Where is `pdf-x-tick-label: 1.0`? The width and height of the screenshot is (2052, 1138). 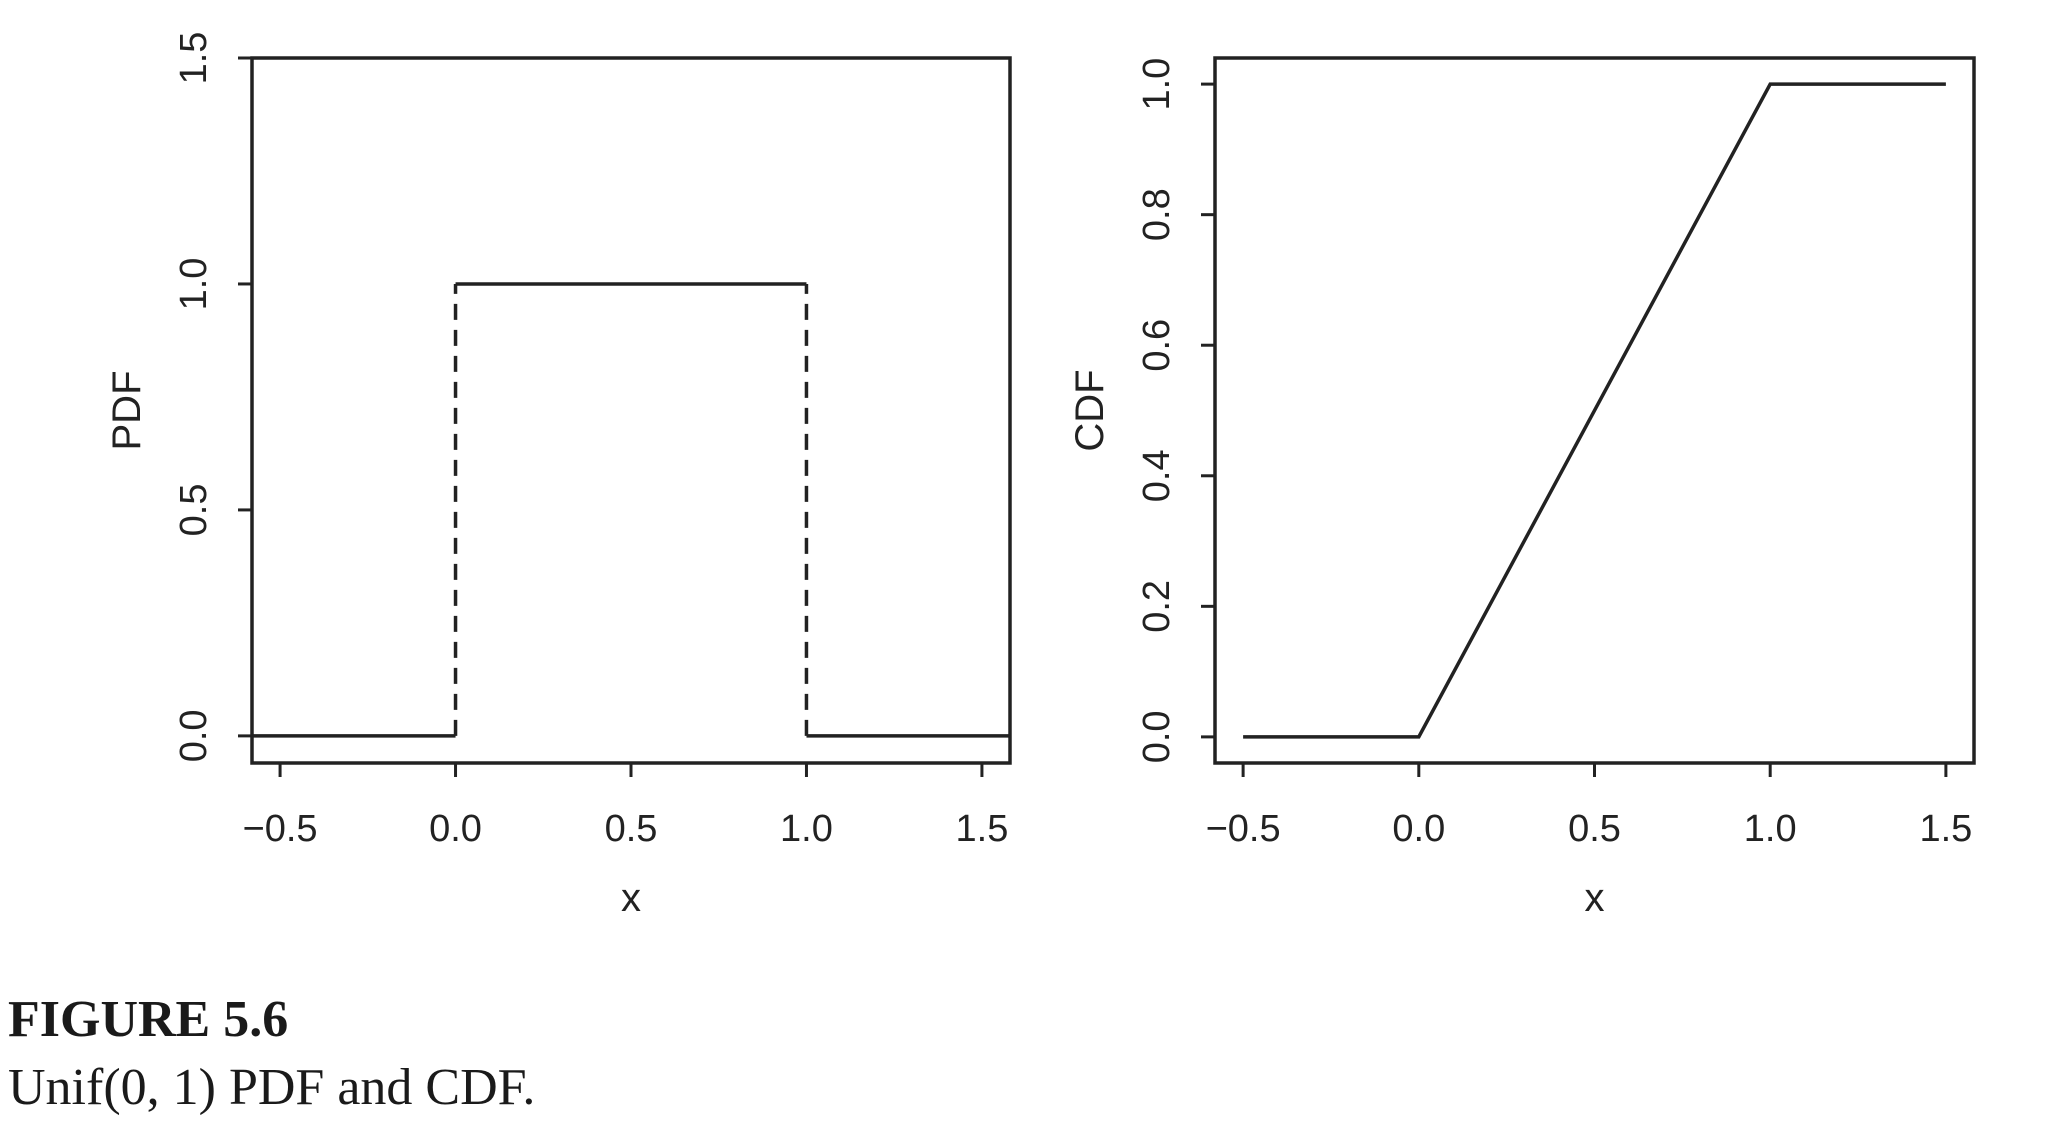 pdf-x-tick-label: 1.0 is located at coordinates (806, 829).